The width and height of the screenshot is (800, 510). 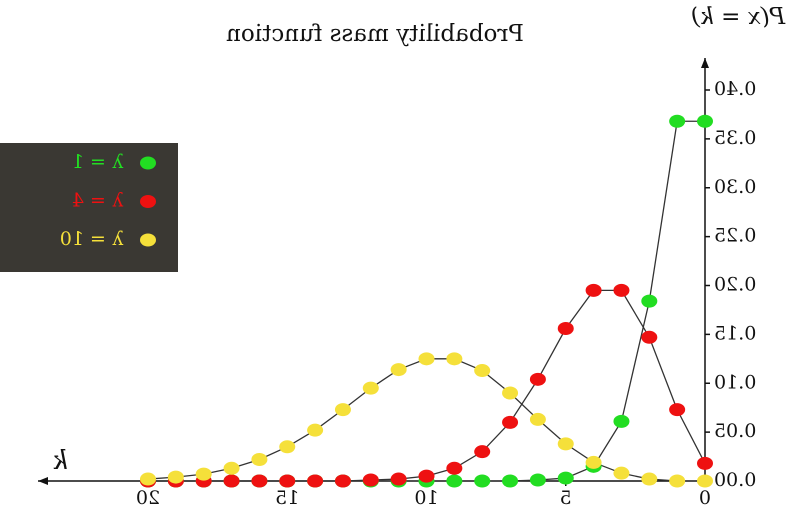 What do you see at coordinates (705, 63) in the screenshot?
I see `y-axis-arrow` at bounding box center [705, 63].